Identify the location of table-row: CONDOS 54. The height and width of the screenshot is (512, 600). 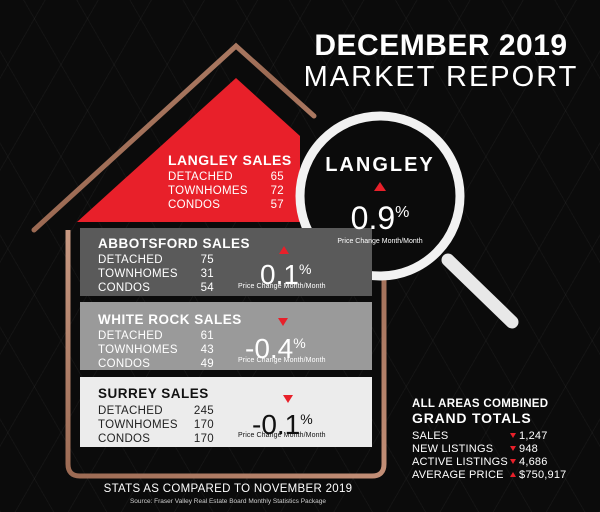
(156, 288).